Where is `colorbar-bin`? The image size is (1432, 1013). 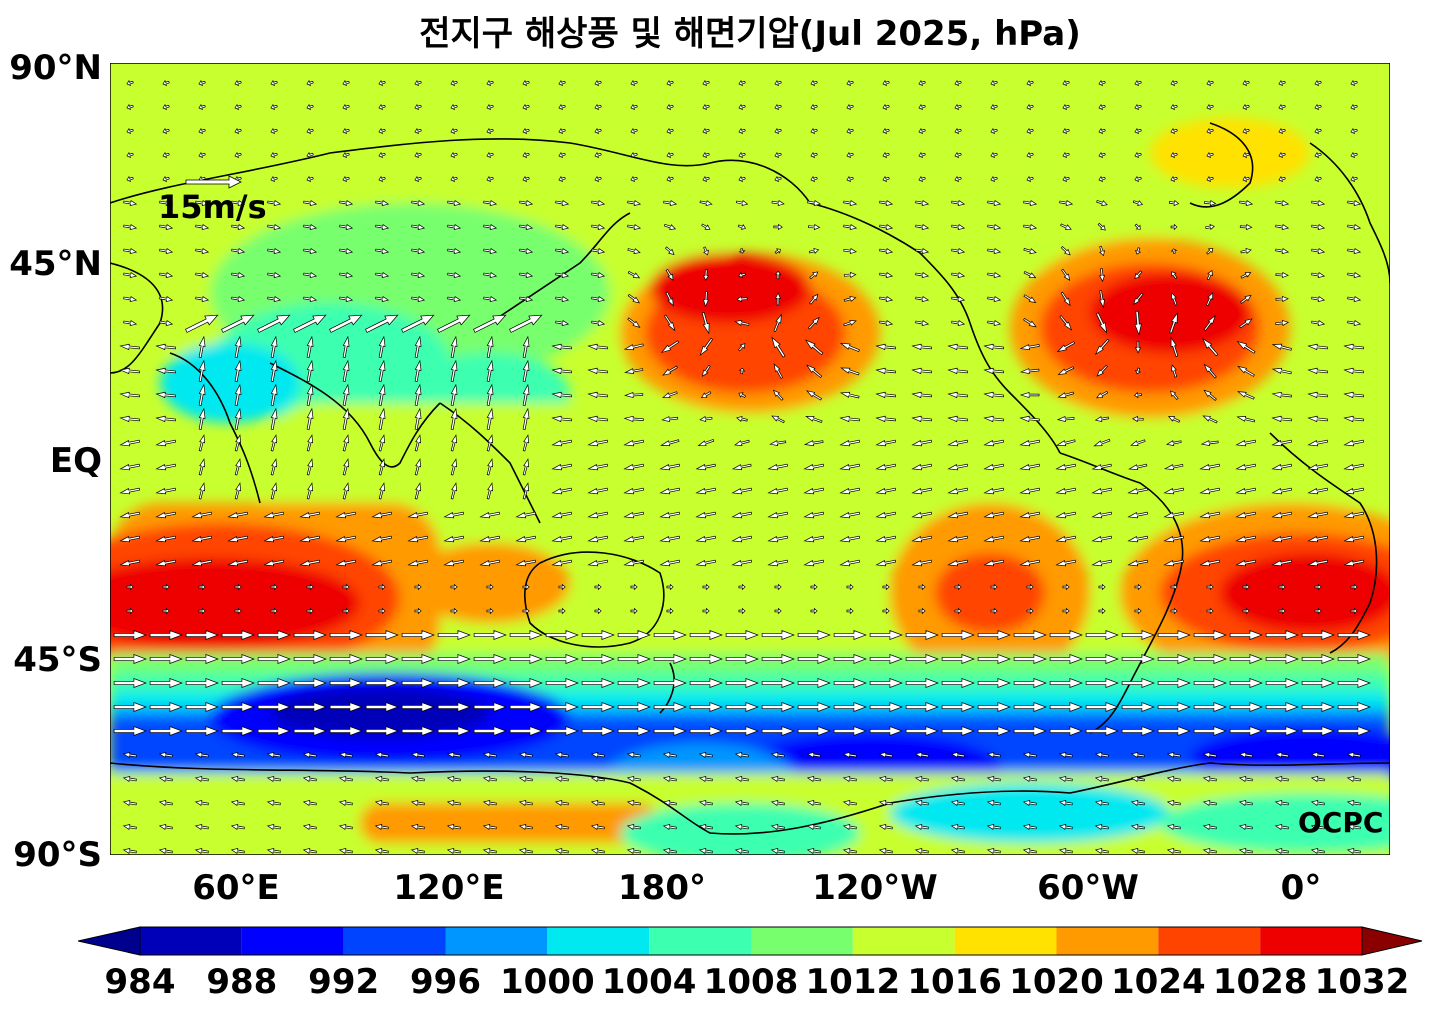 colorbar-bin is located at coordinates (1107, 941).